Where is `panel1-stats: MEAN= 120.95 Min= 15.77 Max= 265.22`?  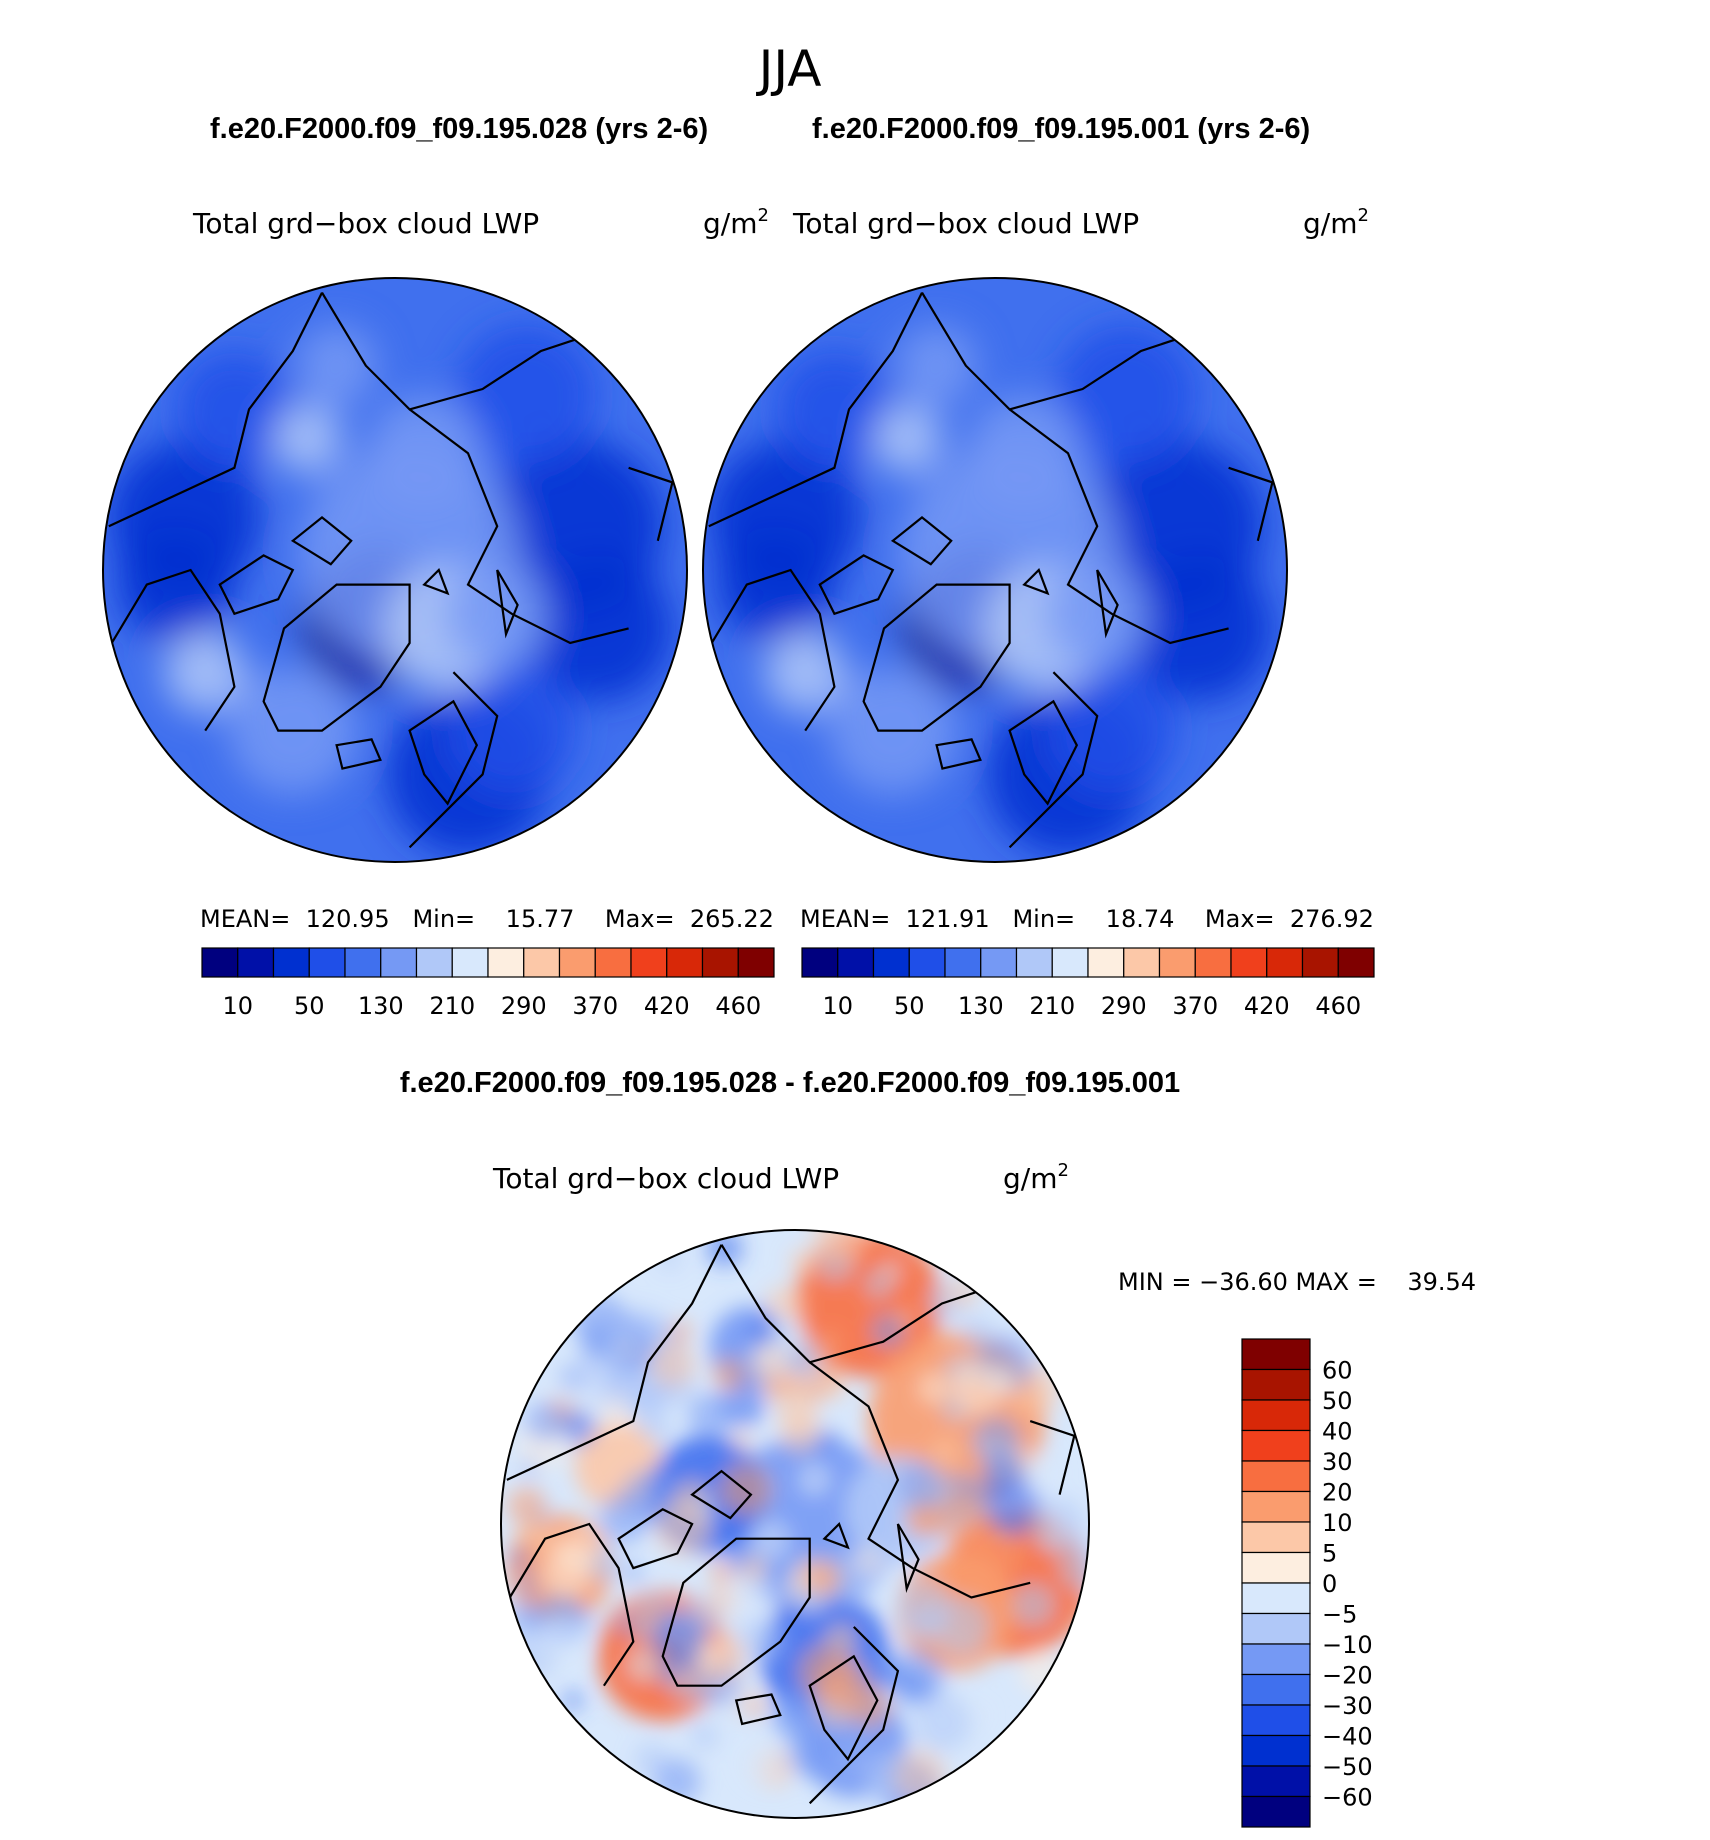
panel1-stats: MEAN= 120.95 Min= 15.77 Max= 265.22 is located at coordinates (487, 919).